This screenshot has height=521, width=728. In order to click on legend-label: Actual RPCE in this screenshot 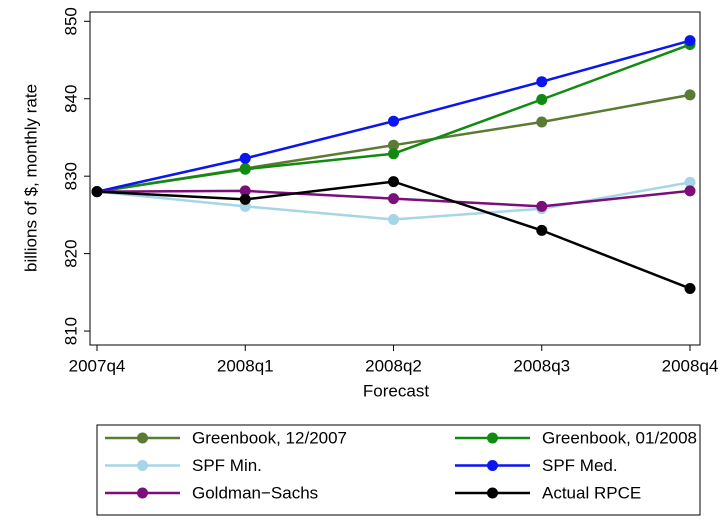, I will do `click(591, 492)`.